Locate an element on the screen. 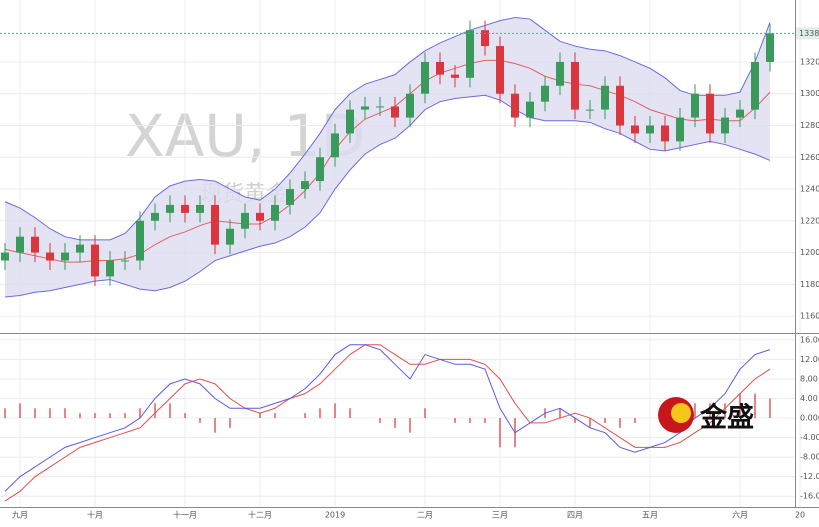  x-tick-label: 十二月 is located at coordinates (260, 515).